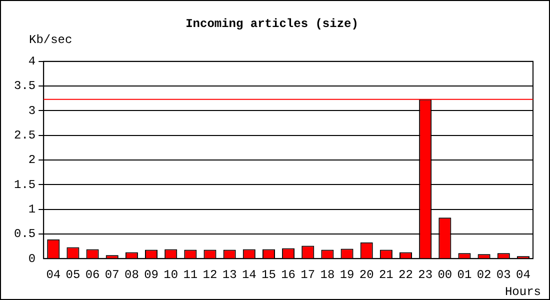 The height and width of the screenshot is (300, 550). I want to click on x-tick-label: 07, so click(112, 275).